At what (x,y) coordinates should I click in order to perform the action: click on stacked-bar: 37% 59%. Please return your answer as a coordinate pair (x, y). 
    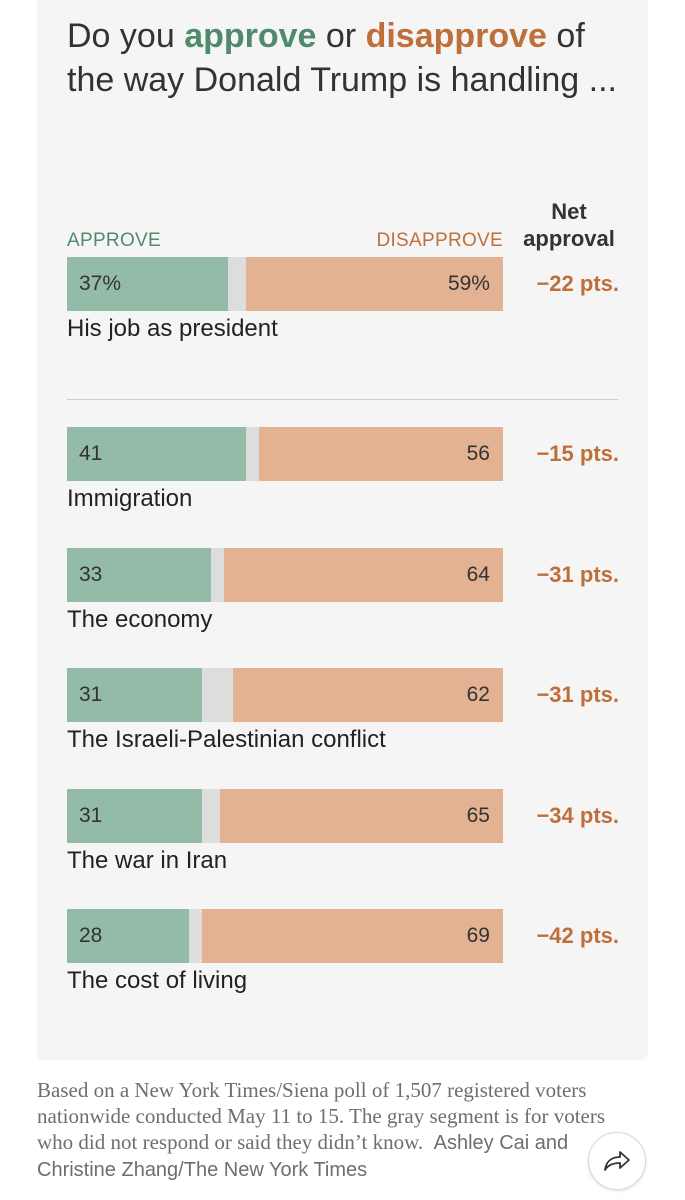
    Looking at the image, I should click on (285, 284).